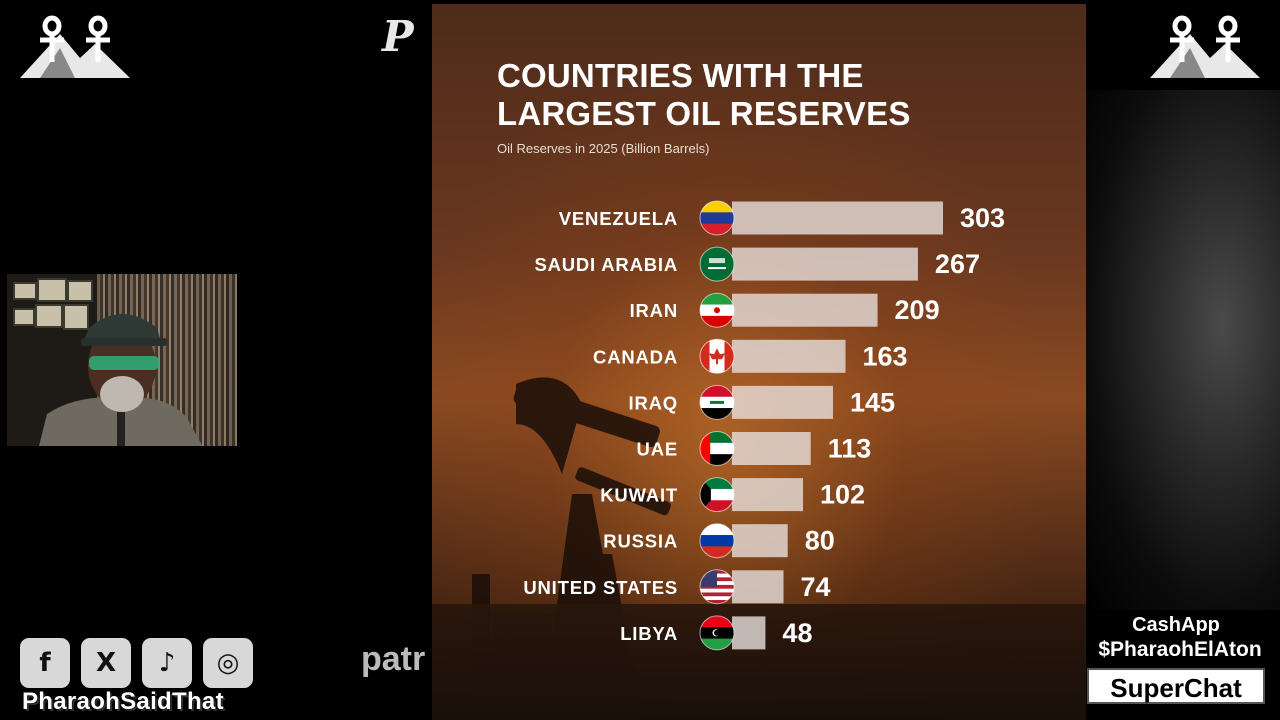 The width and height of the screenshot is (1280, 720). What do you see at coordinates (704, 94) in the screenshot?
I see `chart-title: COUNTRIES WITH THE LARGEST OIL RESERVES` at bounding box center [704, 94].